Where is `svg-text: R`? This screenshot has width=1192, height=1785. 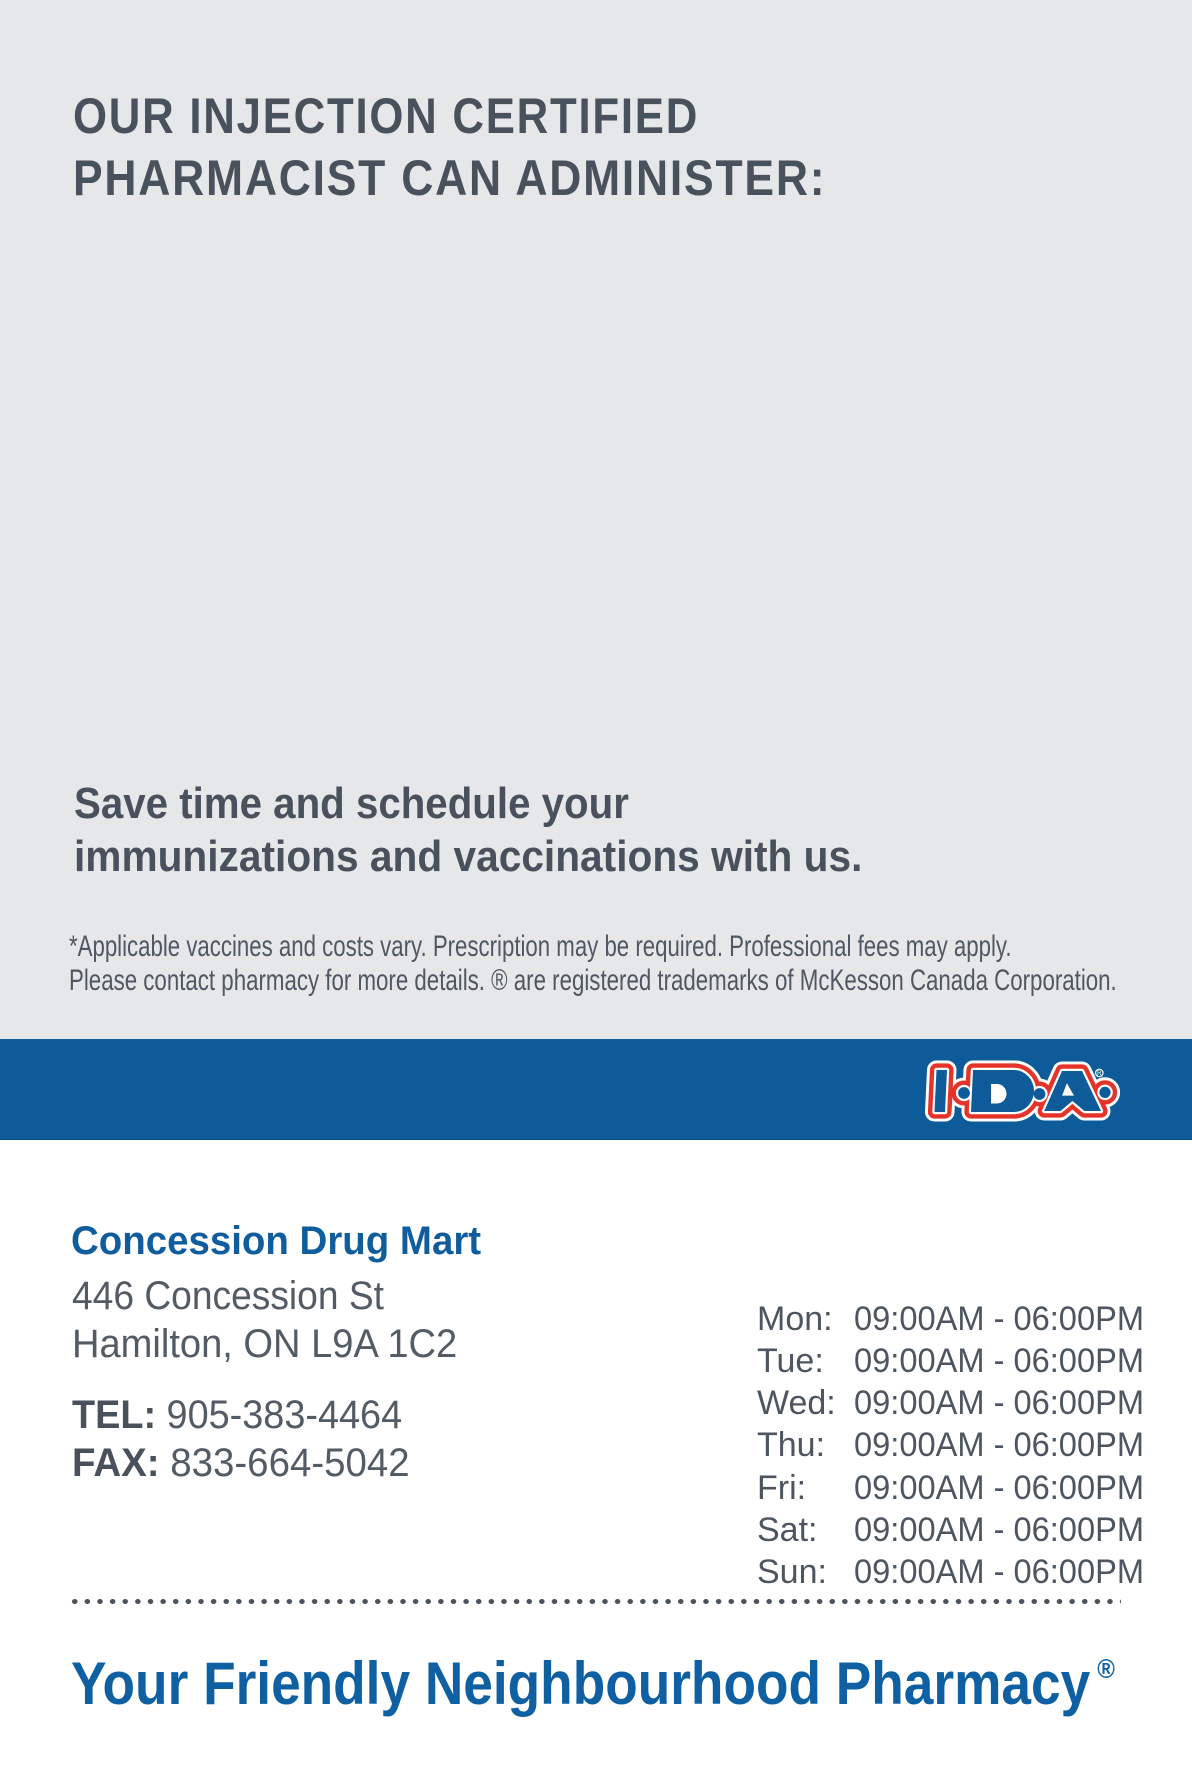 svg-text: R is located at coordinates (1099, 1074).